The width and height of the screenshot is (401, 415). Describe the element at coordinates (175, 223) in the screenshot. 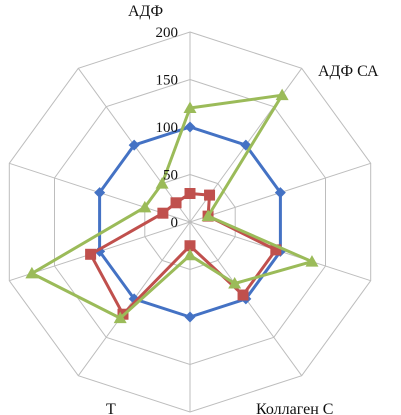

I see `tick-label: 0` at that location.